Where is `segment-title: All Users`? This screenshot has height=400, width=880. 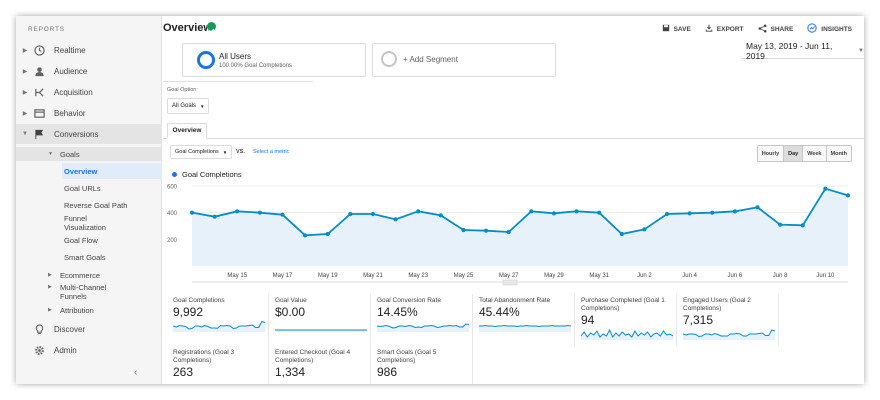
segment-title: All Users is located at coordinates (235, 56).